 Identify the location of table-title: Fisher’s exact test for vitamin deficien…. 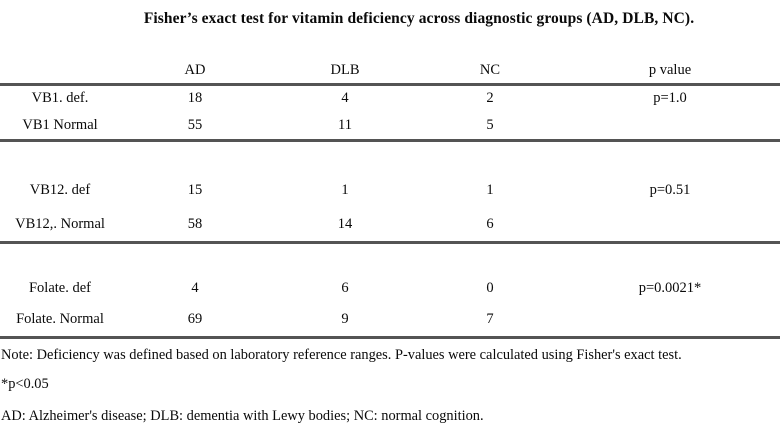
(419, 18).